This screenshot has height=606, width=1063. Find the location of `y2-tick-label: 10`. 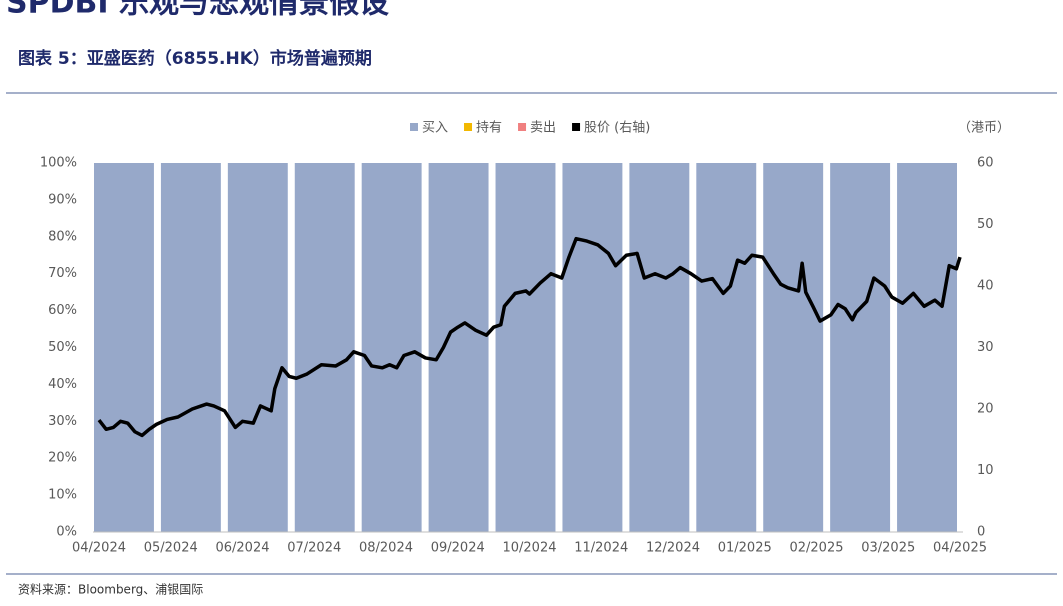

y2-tick-label: 10 is located at coordinates (985, 470).